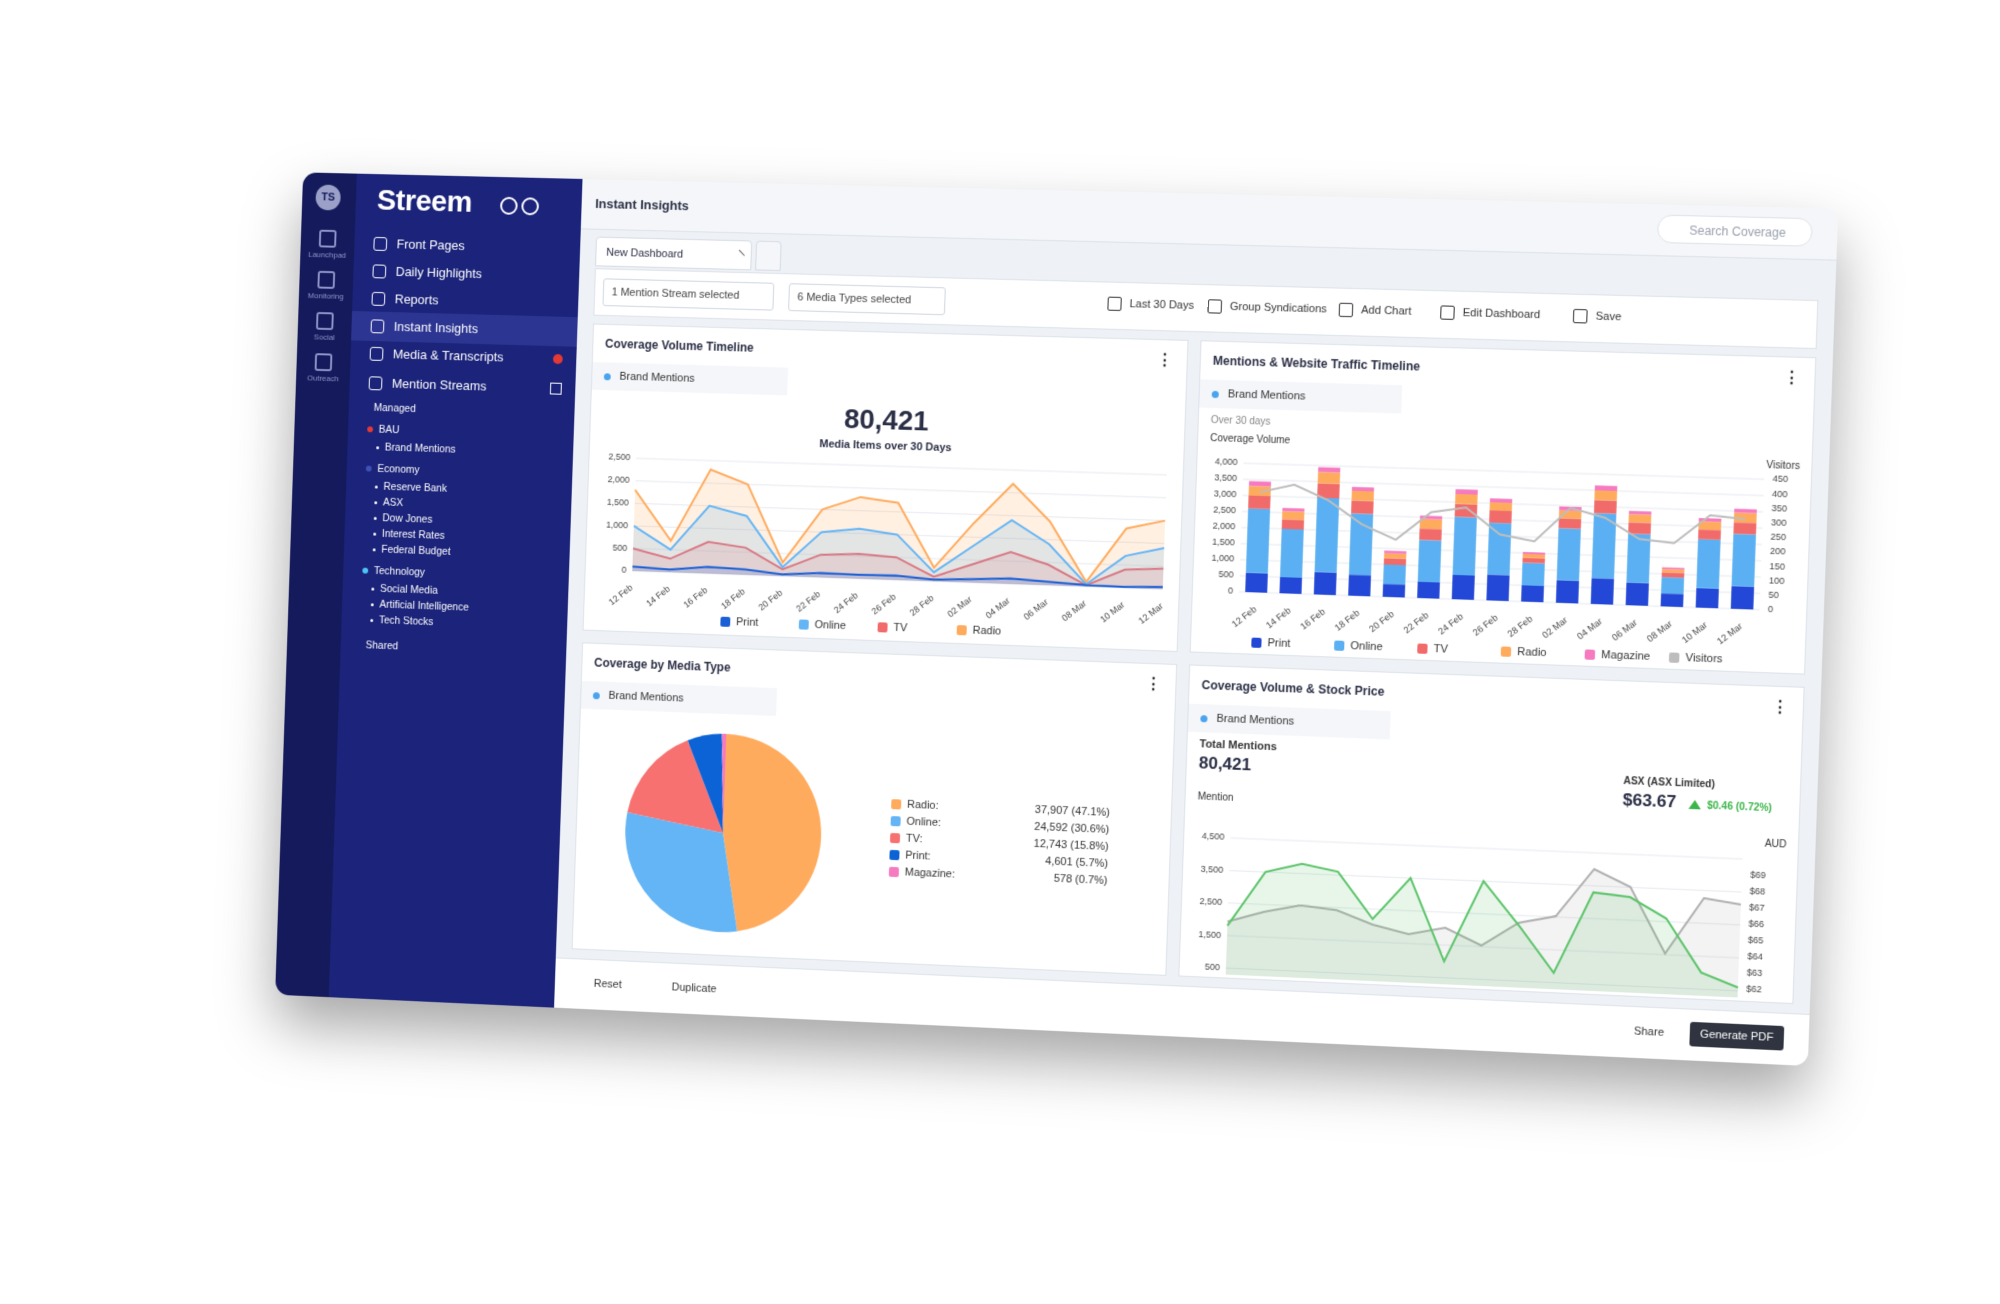 Image resolution: width=2000 pixels, height=1304 pixels. I want to click on rail-item: Outreach, so click(323, 368).